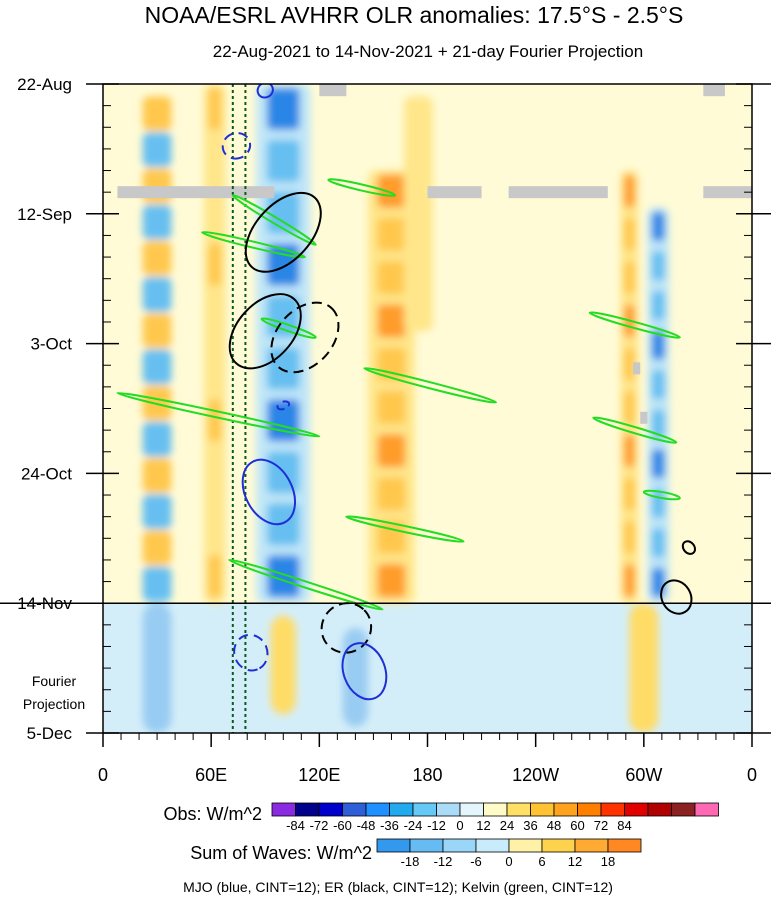  I want to click on obs-colorbar-level-label: -48, so click(366, 825).